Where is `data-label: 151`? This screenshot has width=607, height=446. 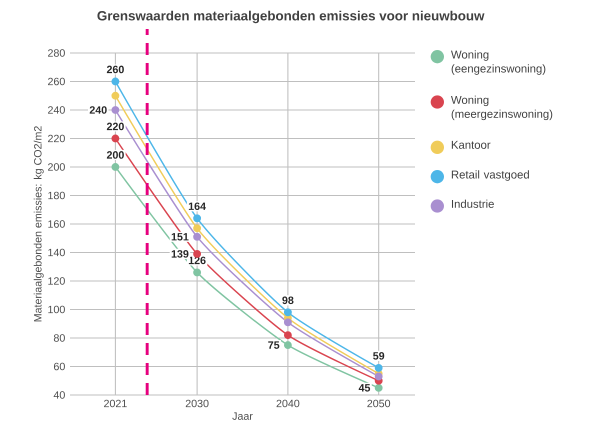 data-label: 151 is located at coordinates (180, 237).